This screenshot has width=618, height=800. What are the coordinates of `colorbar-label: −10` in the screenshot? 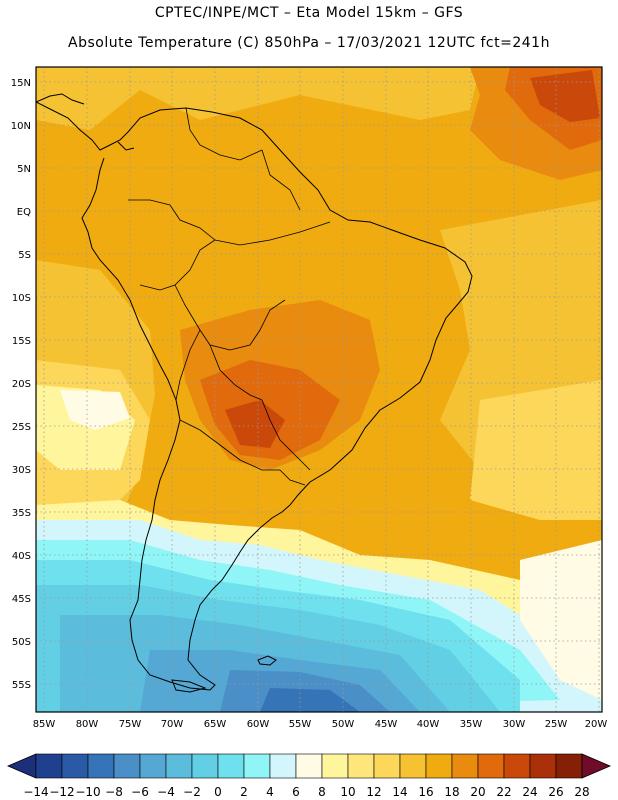 It's located at (87, 792).